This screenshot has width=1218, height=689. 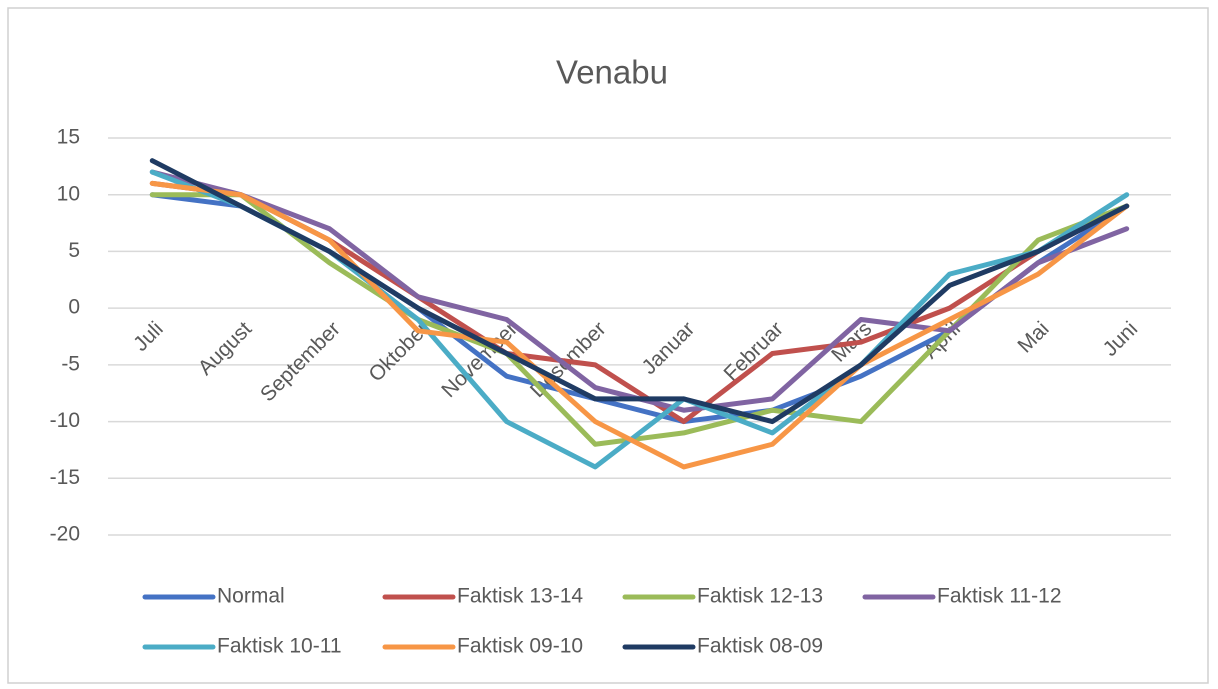 What do you see at coordinates (65, 477) in the screenshot?
I see `y-tick-label: -15` at bounding box center [65, 477].